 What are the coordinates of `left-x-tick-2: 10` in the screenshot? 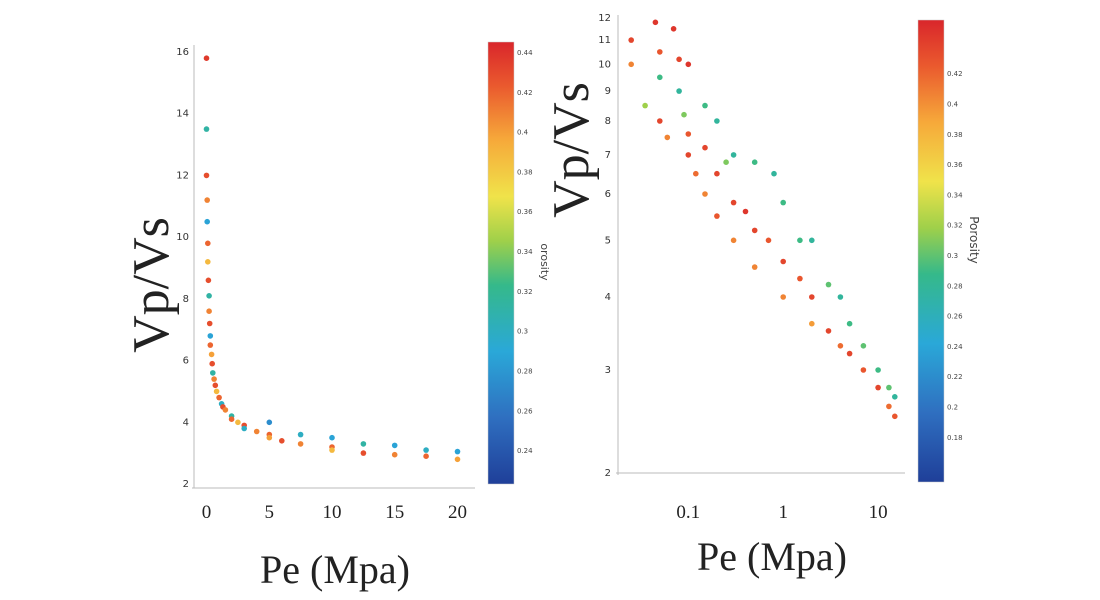 It's located at (332, 512).